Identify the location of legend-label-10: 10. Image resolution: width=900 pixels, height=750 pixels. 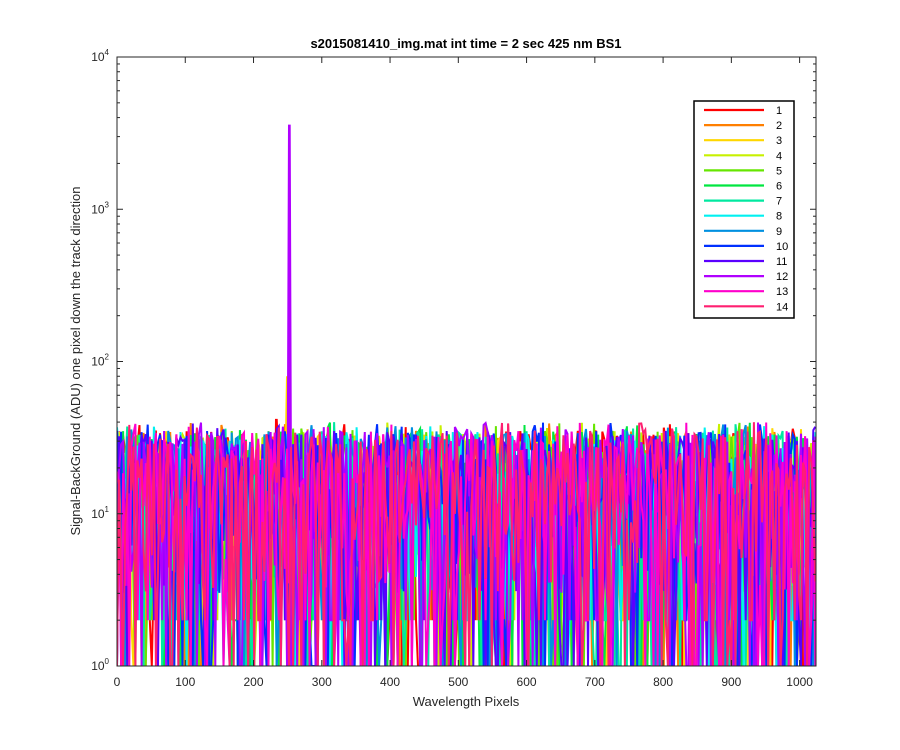
(782, 247).